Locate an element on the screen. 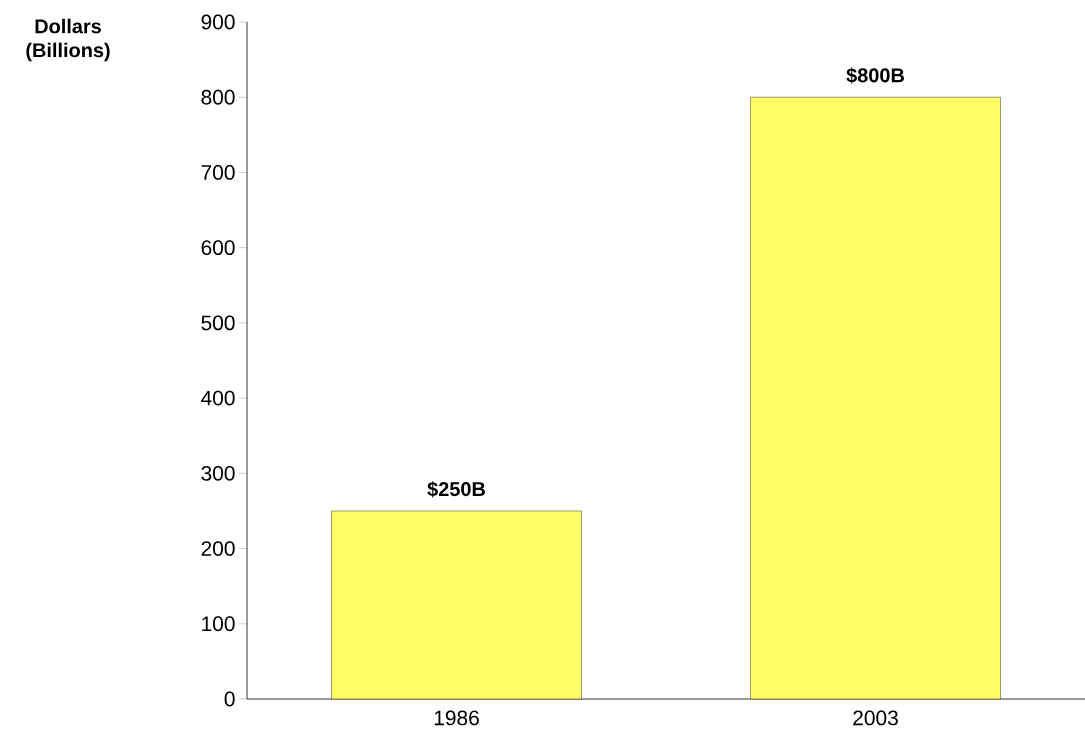  y-tick-label: 500 is located at coordinates (218, 323).